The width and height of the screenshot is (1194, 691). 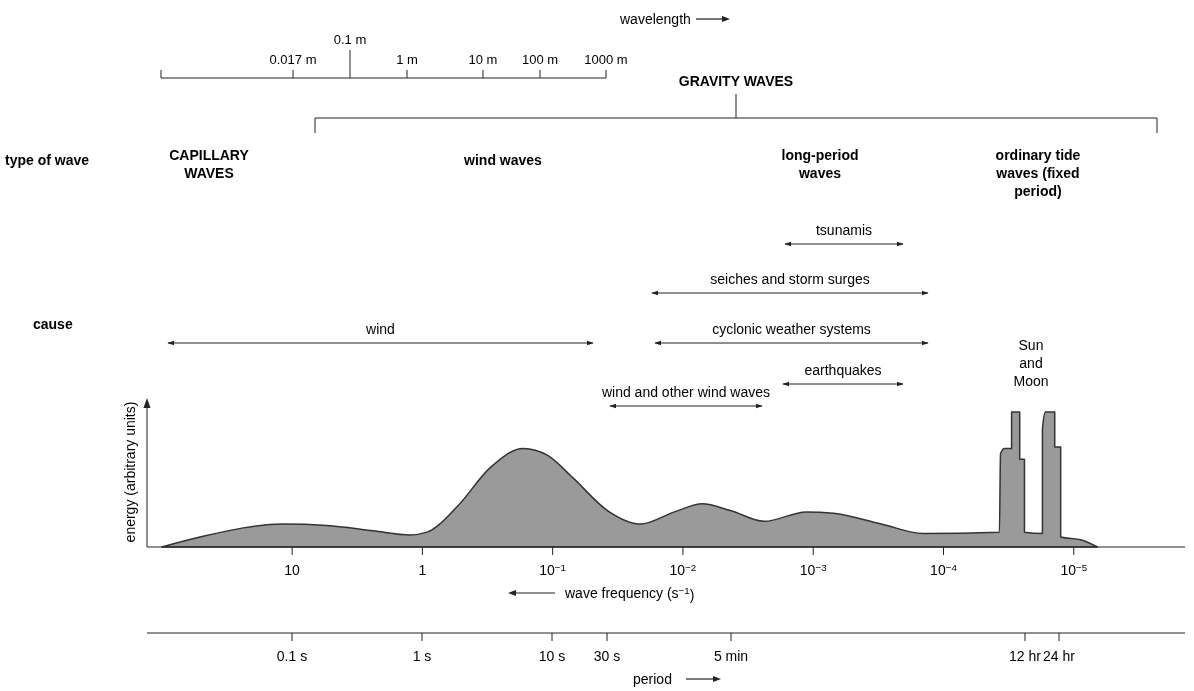 I want to click on text: wavelength, so click(x=655, y=19).